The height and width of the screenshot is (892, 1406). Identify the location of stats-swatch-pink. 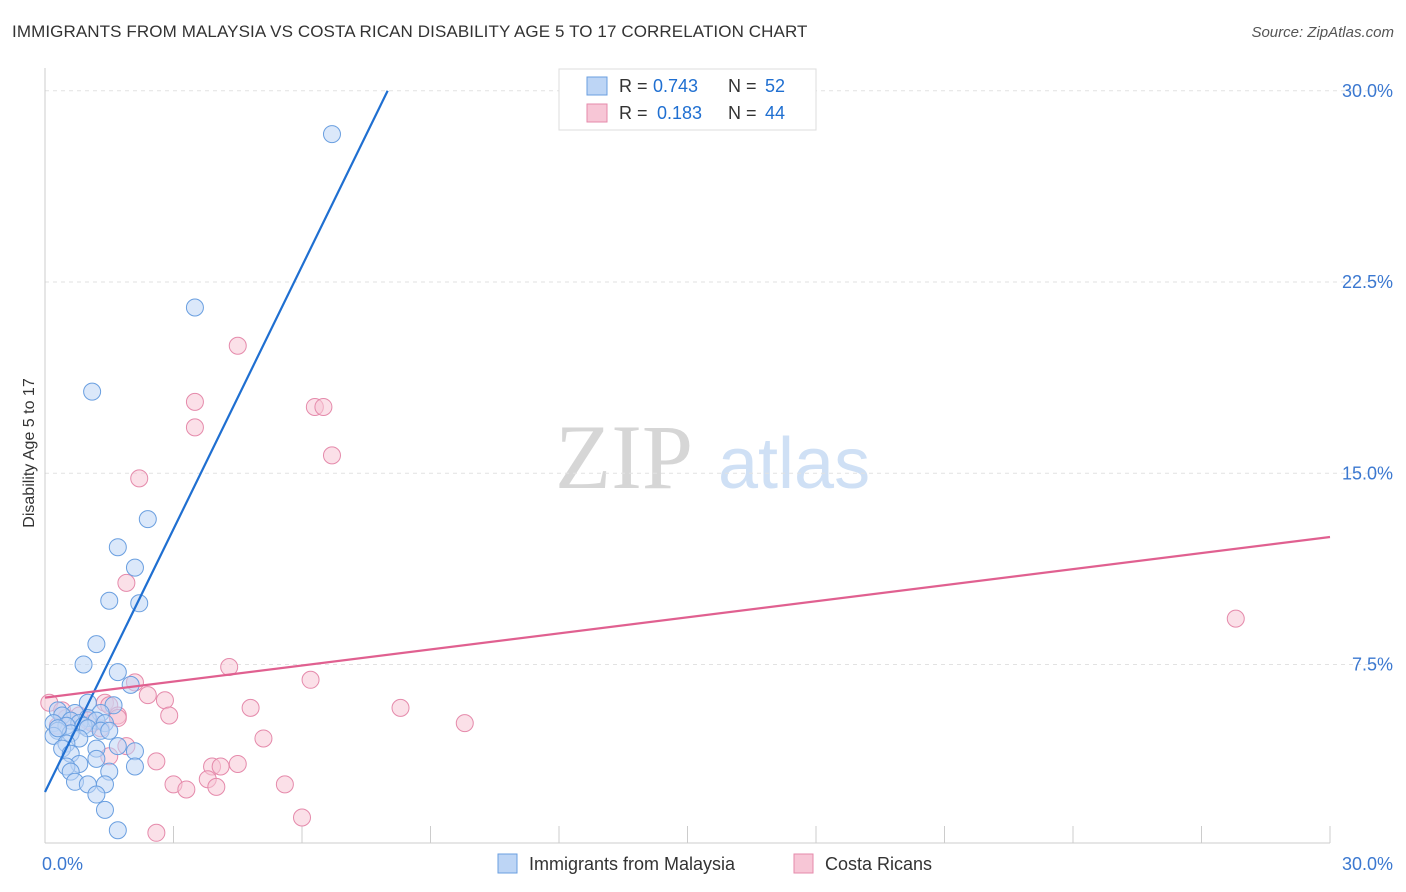
(597, 113).